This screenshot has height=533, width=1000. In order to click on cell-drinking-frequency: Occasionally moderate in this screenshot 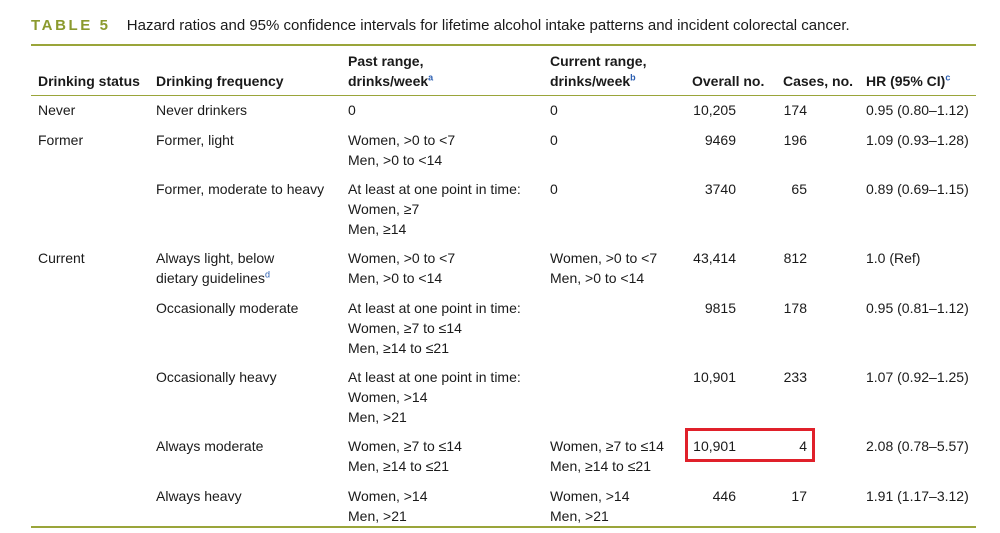, I will do `click(227, 308)`.